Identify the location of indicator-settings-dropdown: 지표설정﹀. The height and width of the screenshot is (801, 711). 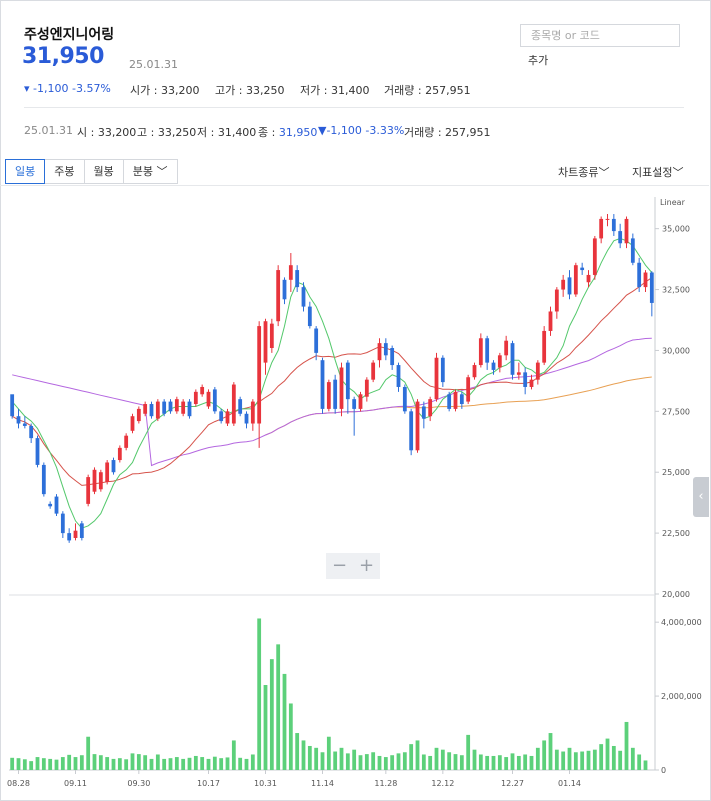
(658, 172).